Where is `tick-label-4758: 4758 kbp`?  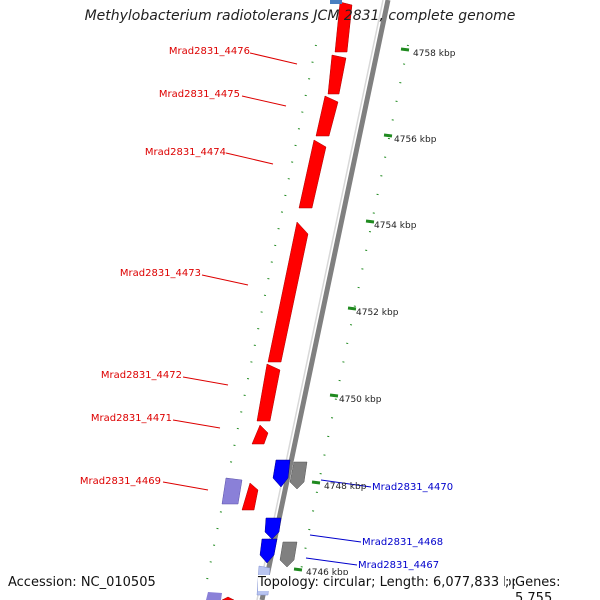
tick-label-4758: 4758 kbp is located at coordinates (434, 54).